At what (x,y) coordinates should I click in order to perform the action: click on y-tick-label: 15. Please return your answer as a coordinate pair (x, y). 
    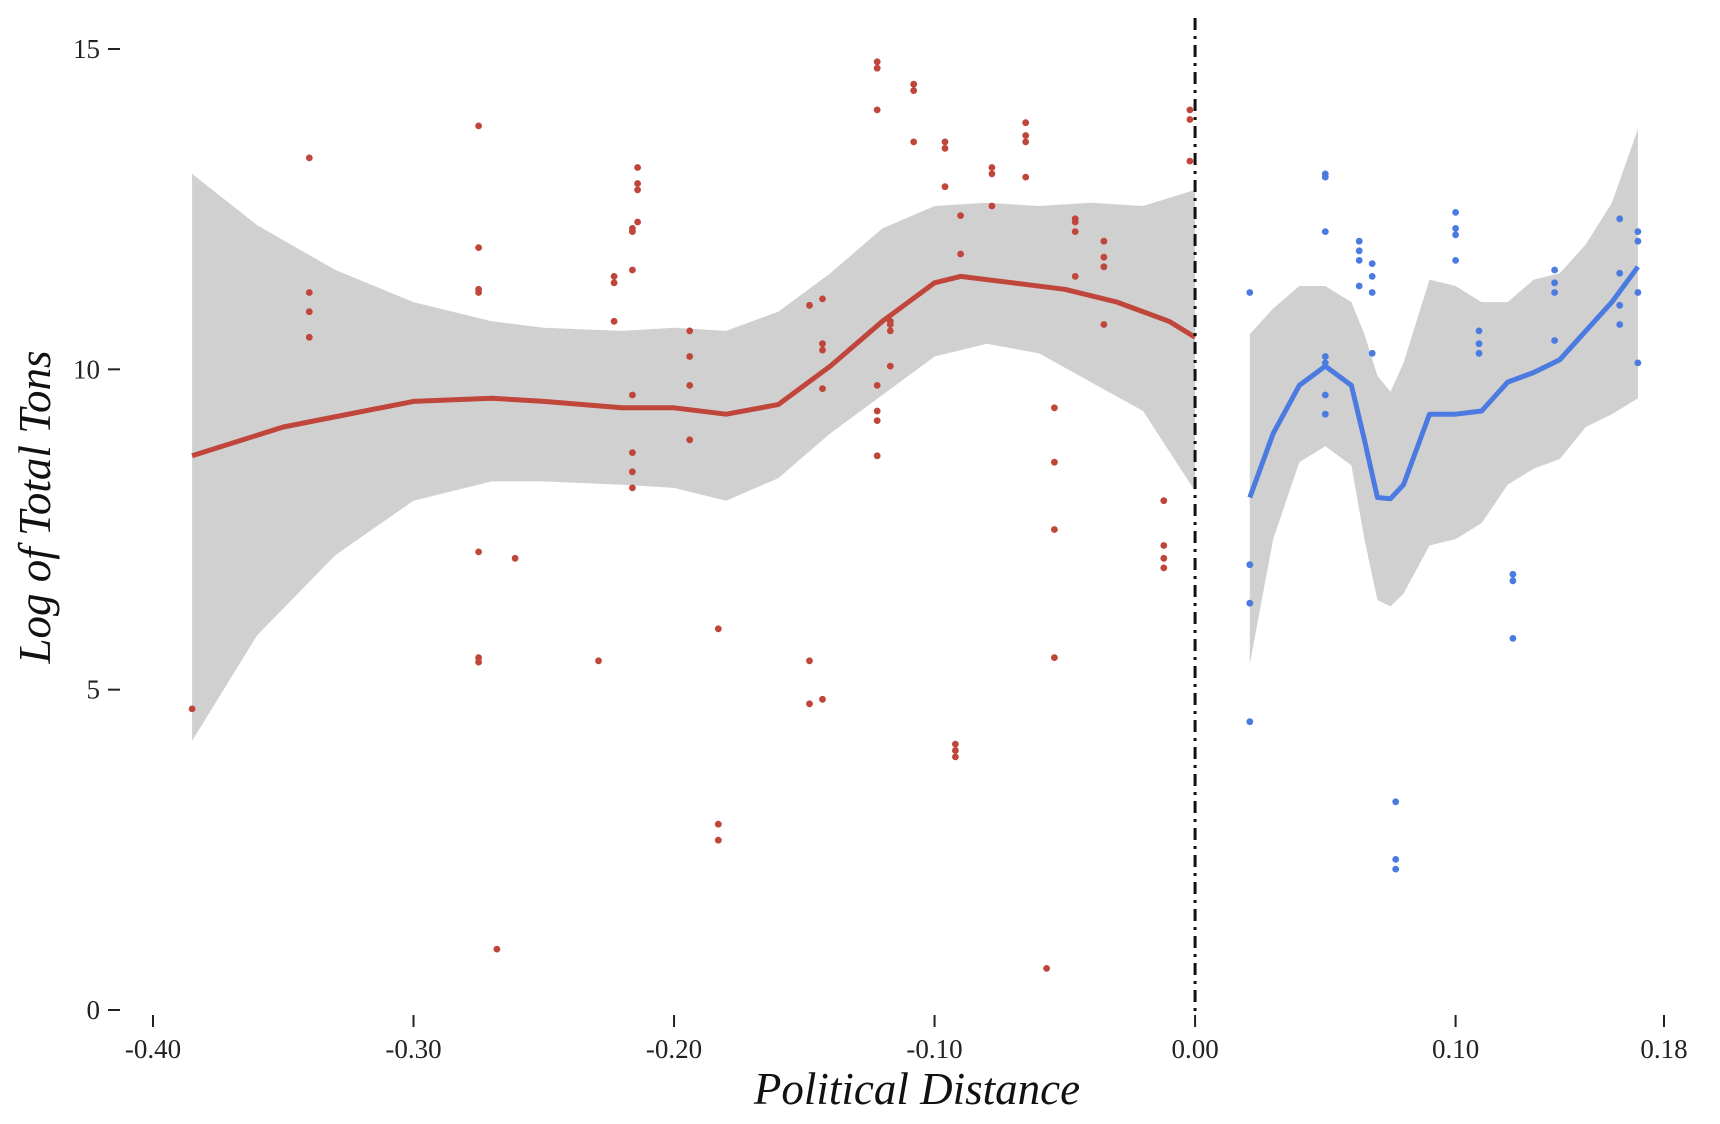
    Looking at the image, I should click on (86, 49).